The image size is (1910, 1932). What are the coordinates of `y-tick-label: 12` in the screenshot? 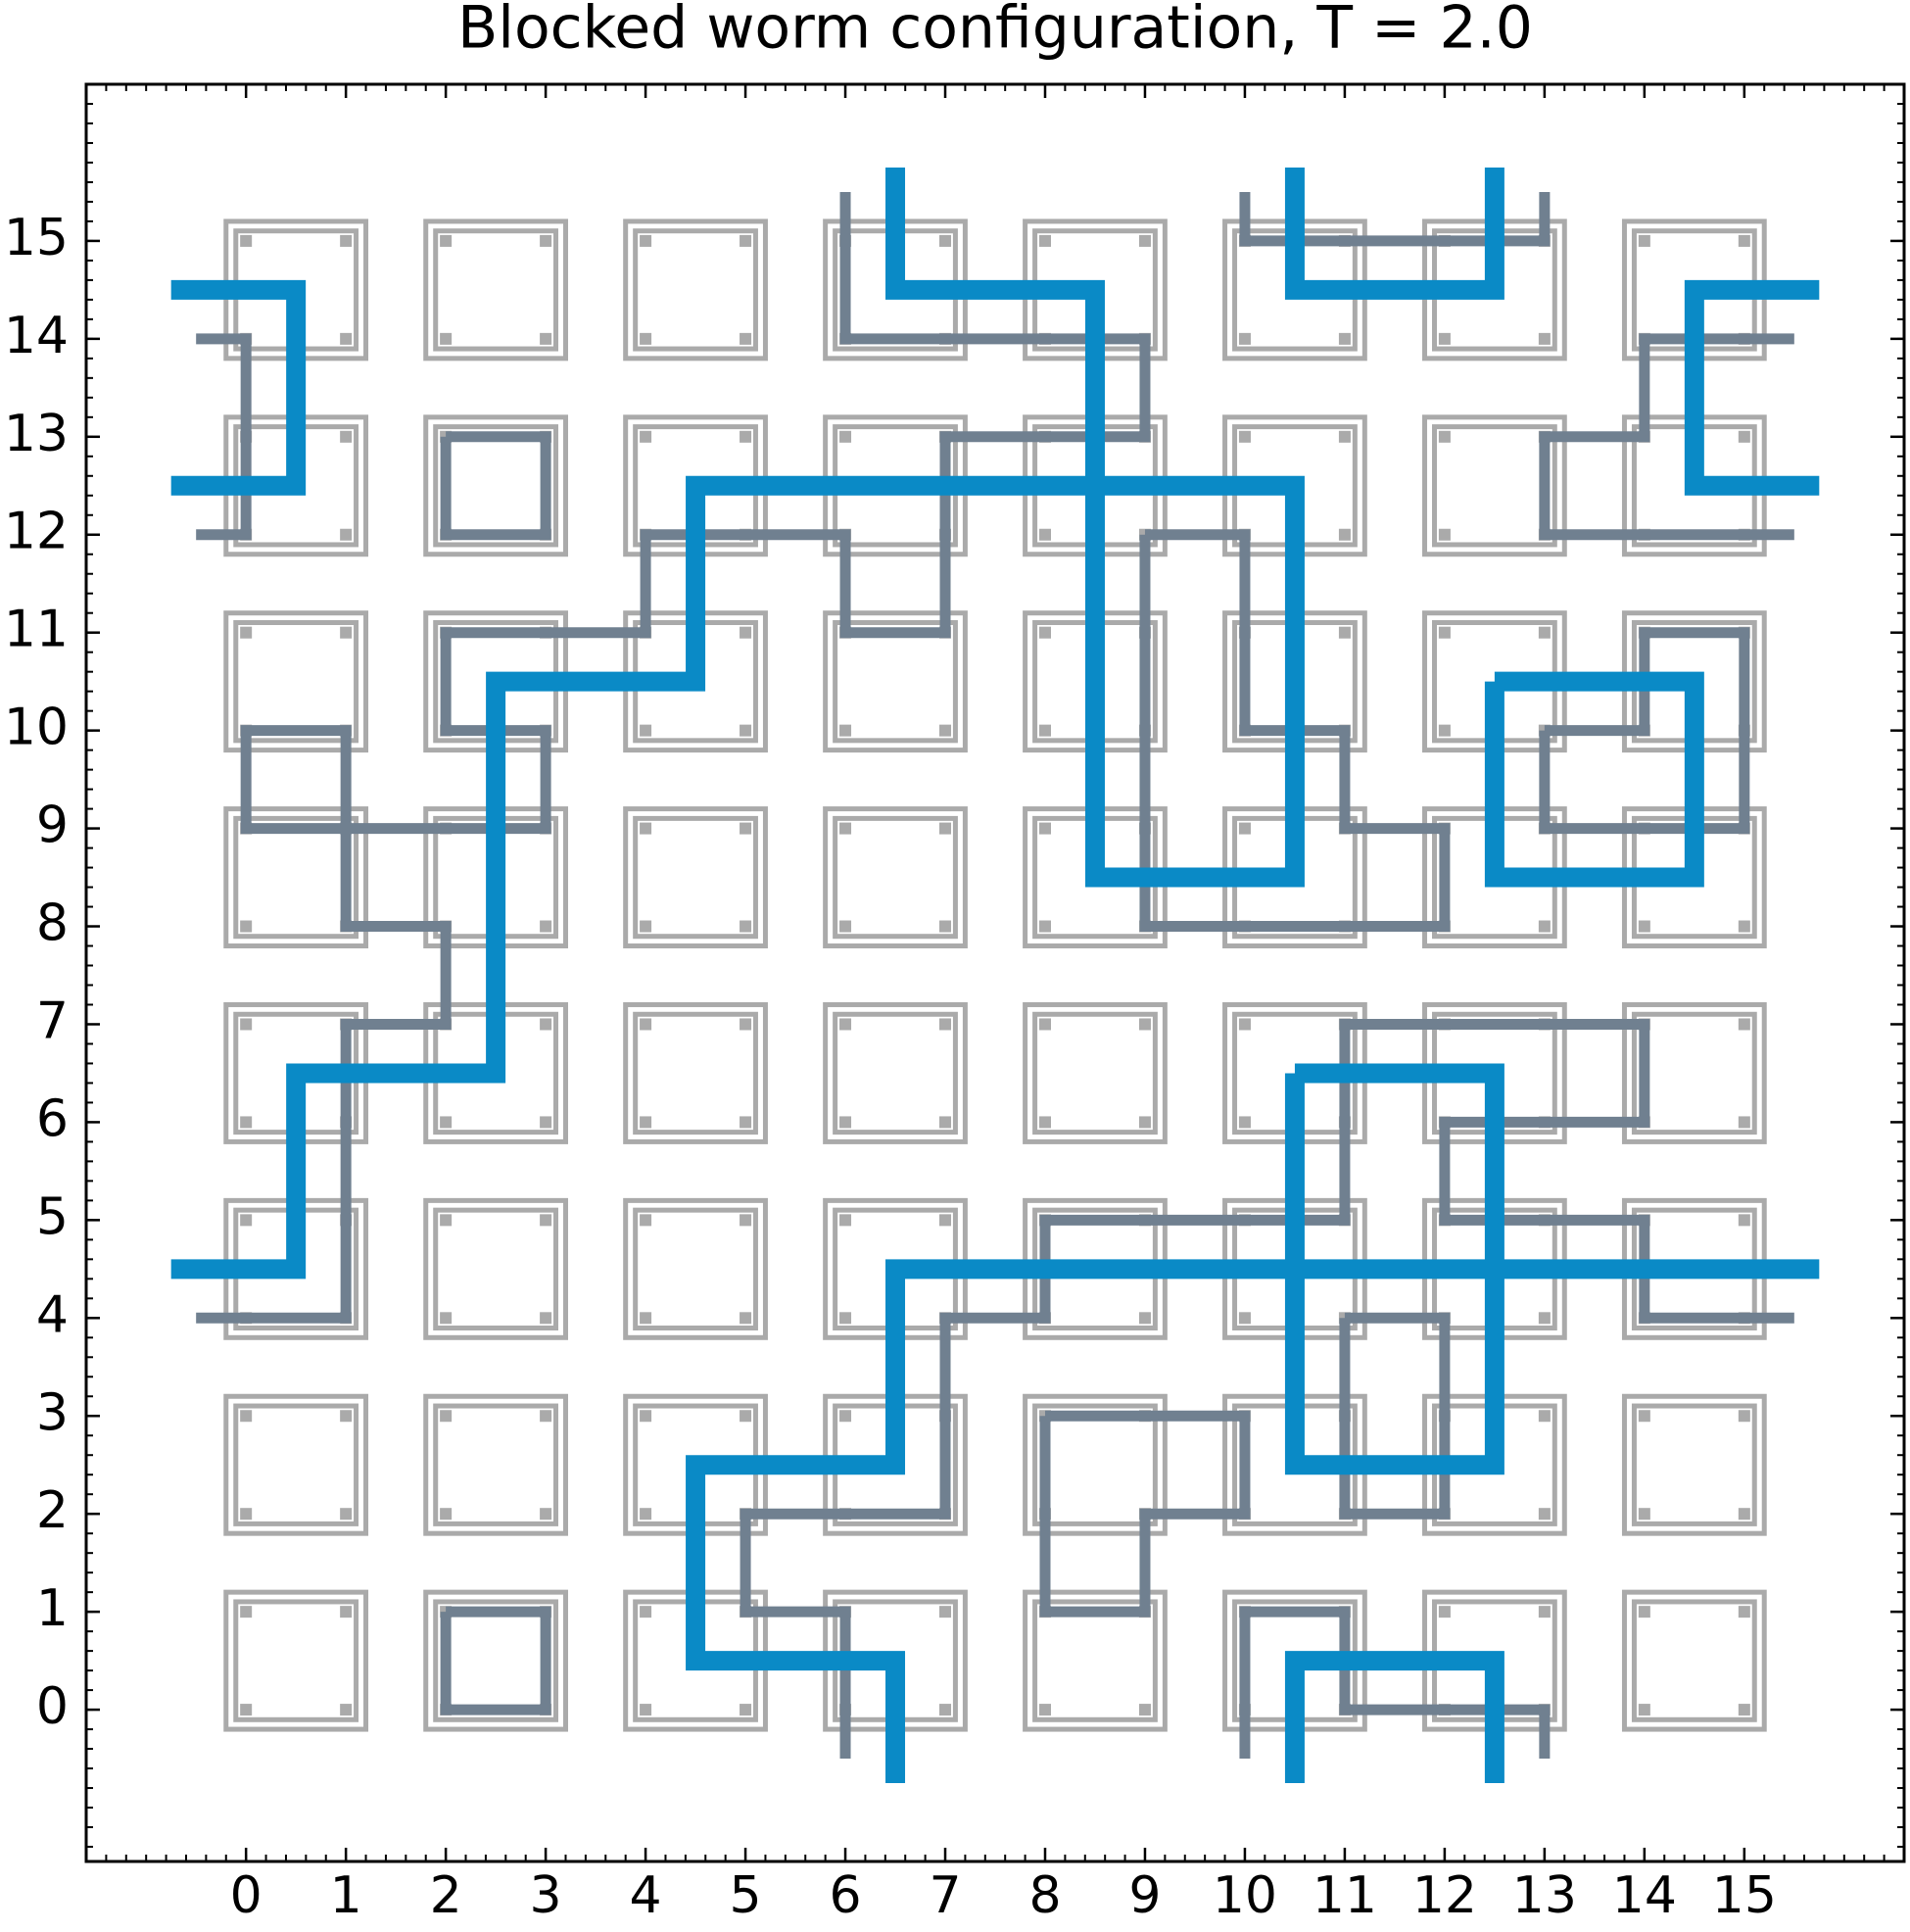 It's located at (36, 532).